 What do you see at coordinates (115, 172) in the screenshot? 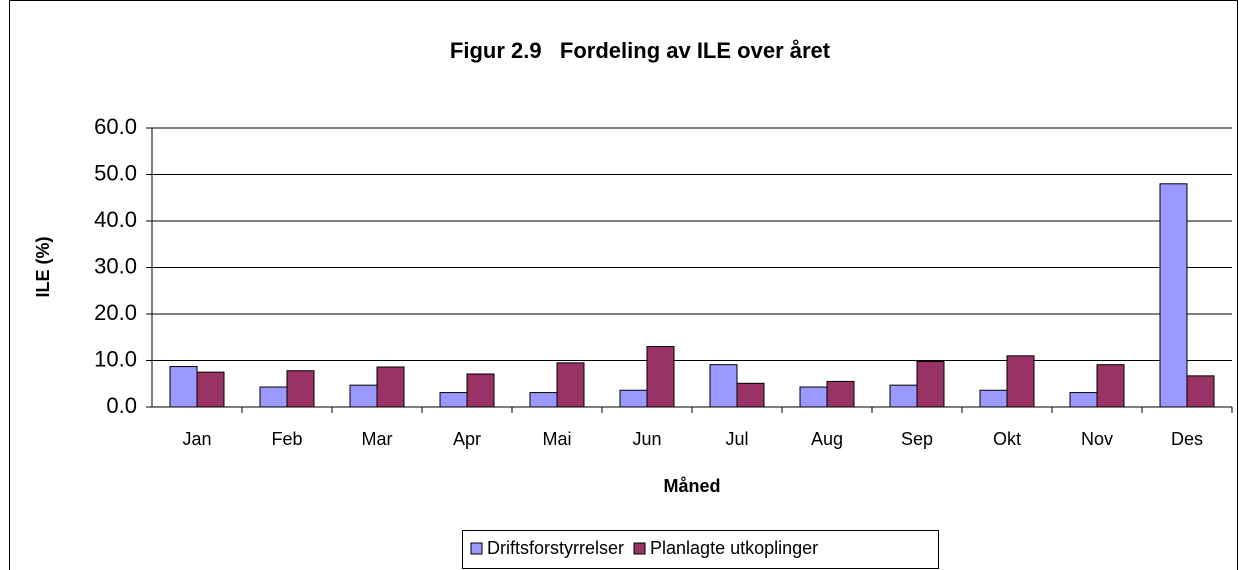
I see `y-tick-label: 50.0` at bounding box center [115, 172].